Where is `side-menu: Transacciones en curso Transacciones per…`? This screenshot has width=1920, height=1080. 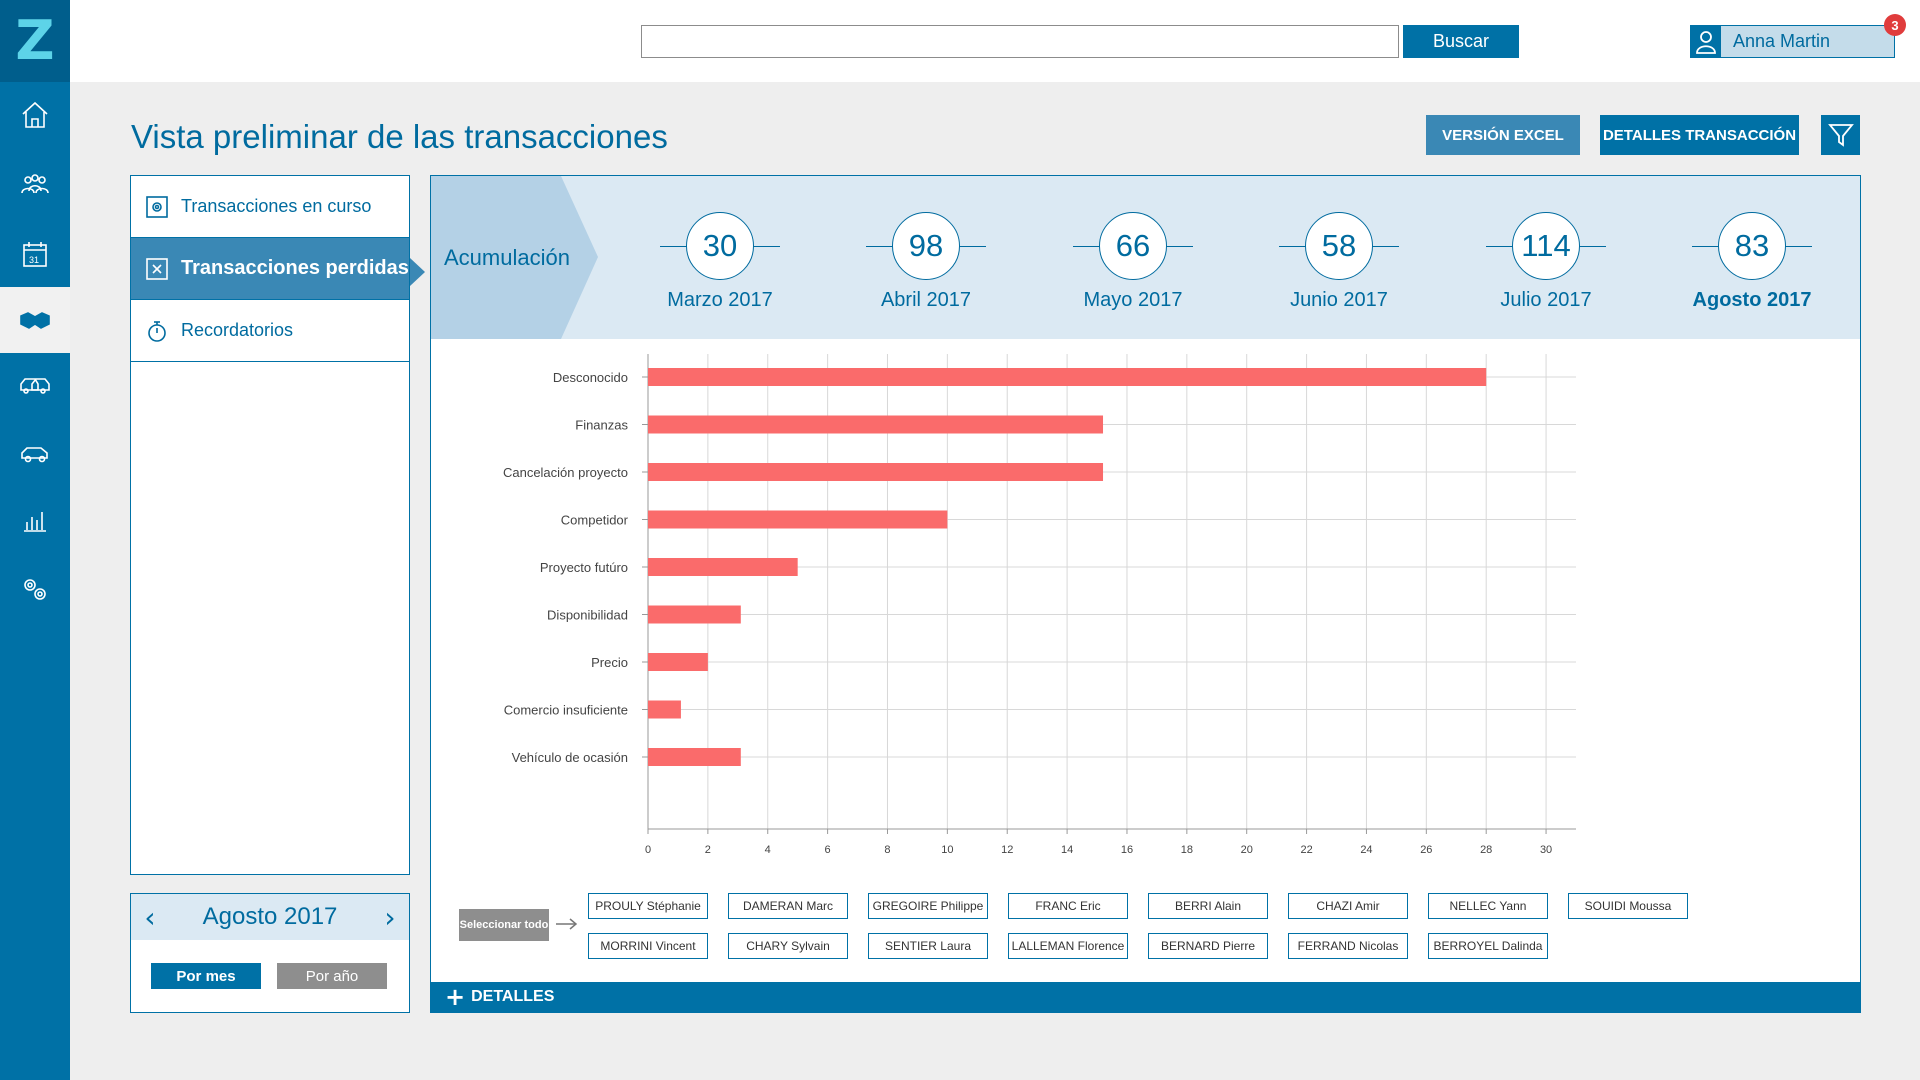
side-menu: Transacciones en curso Transacciones per… is located at coordinates (270, 525).